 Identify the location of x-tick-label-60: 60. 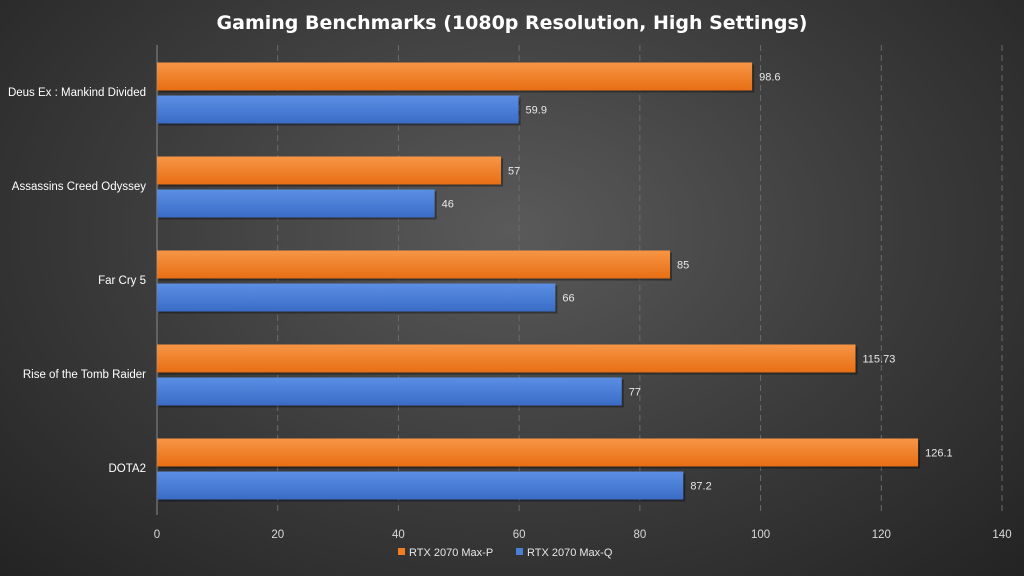
(519, 535).